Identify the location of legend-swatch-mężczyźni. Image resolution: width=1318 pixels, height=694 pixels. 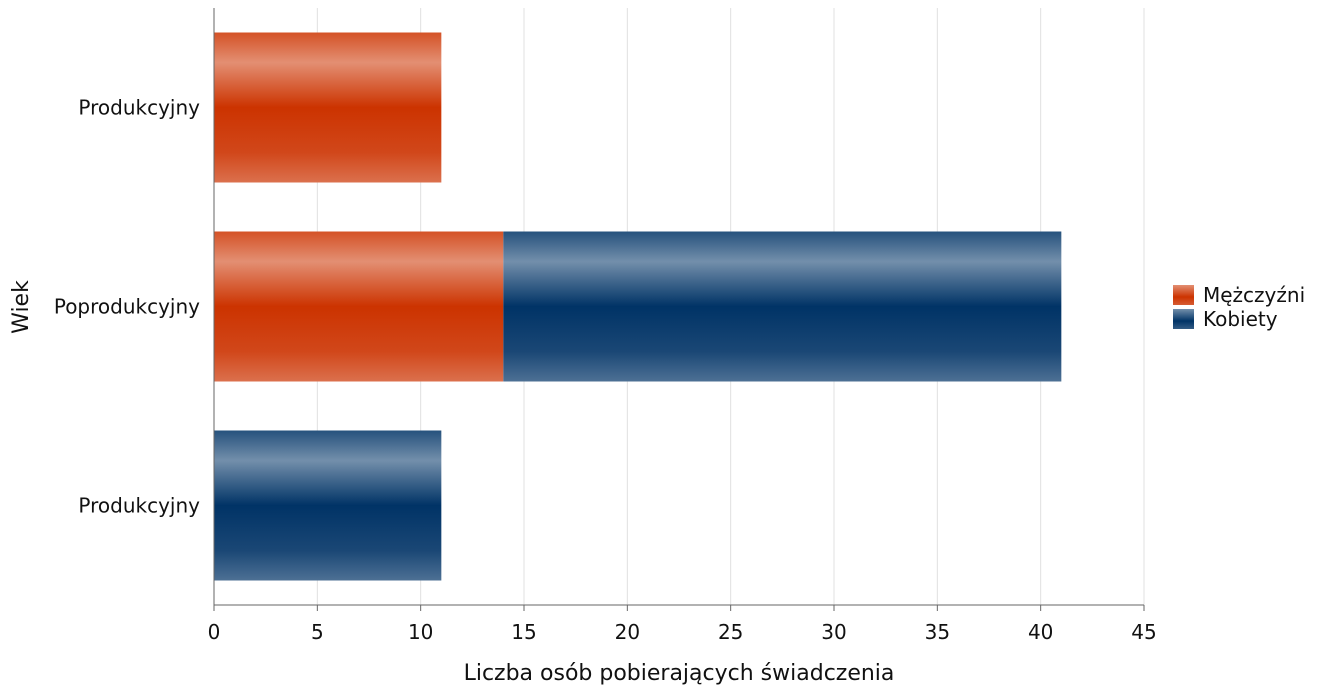
(1183, 295).